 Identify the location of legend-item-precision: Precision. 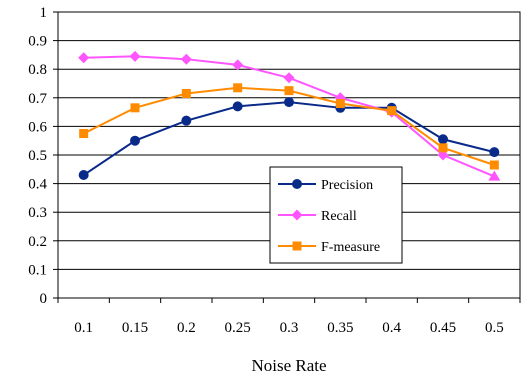
(325, 185).